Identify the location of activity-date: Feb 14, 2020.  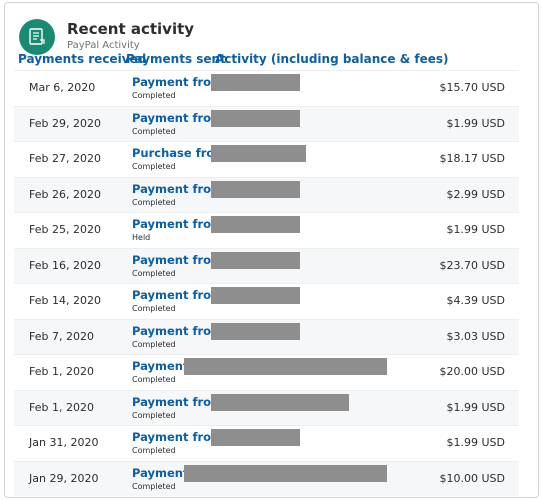
(65, 300).